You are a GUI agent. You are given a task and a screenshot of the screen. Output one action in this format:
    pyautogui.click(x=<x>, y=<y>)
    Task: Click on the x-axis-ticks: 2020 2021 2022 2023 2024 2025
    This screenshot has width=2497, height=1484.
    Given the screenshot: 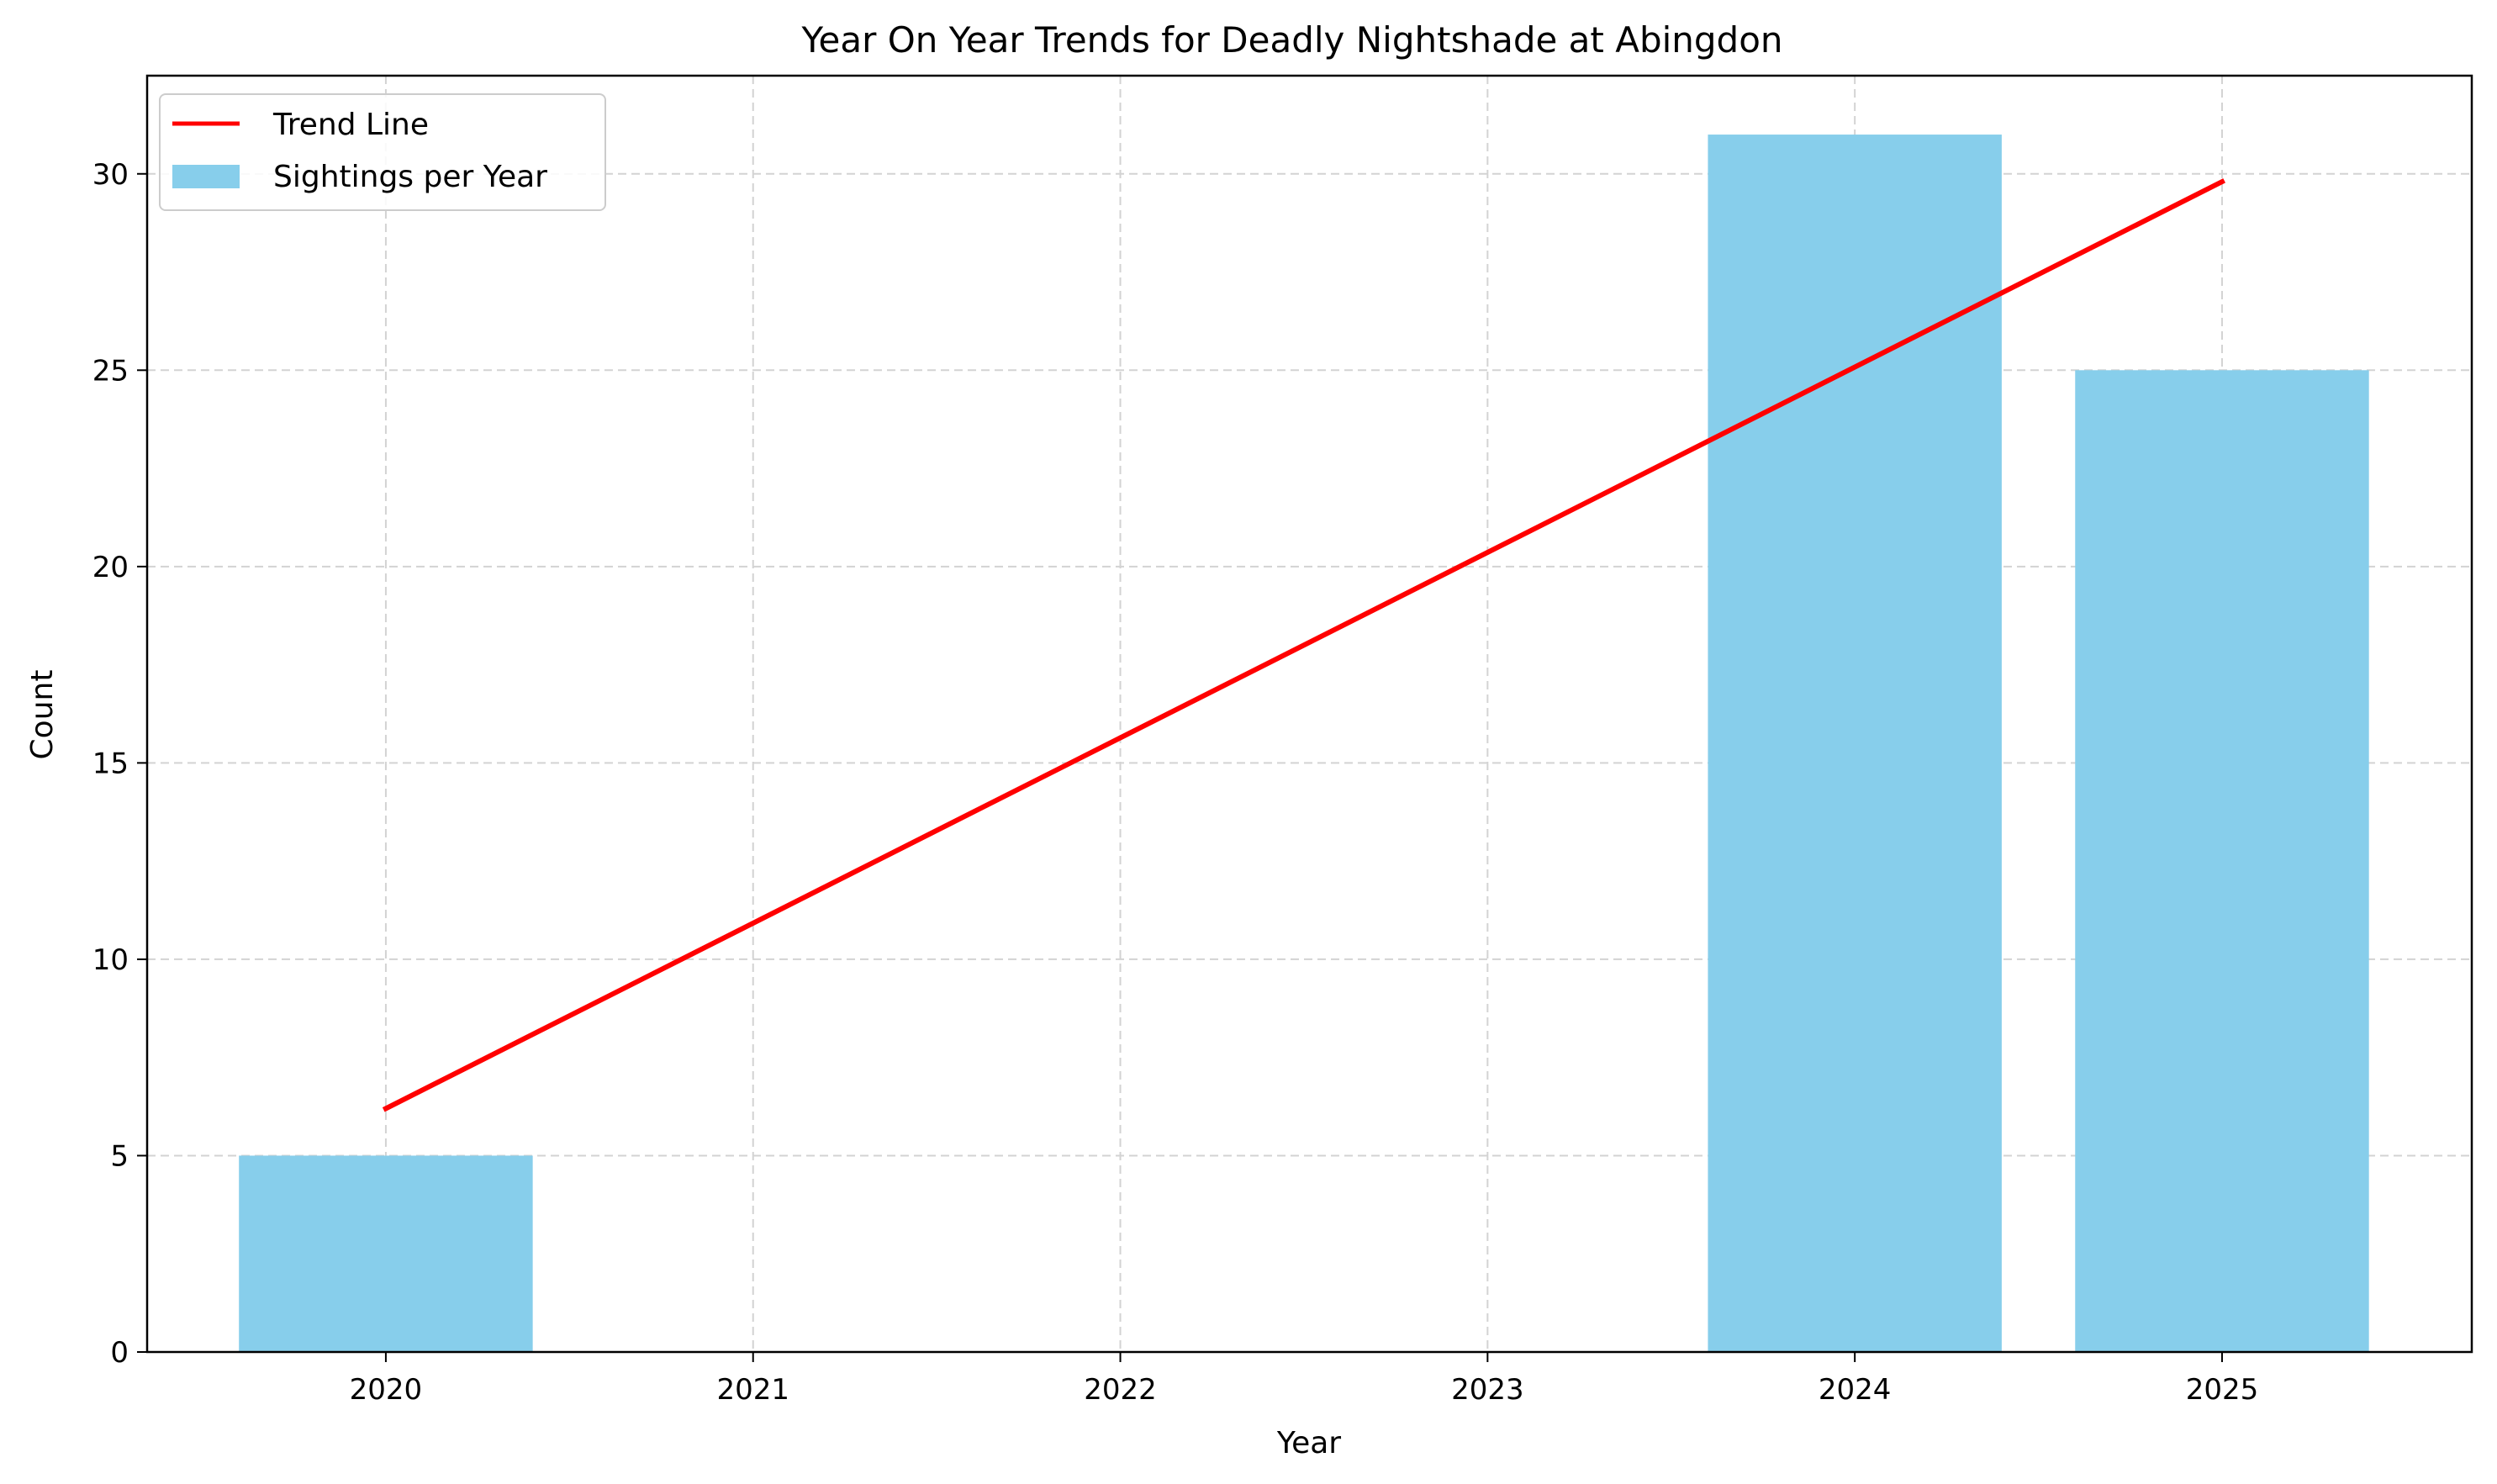 What is the action you would take?
    pyautogui.click(x=1304, y=1379)
    